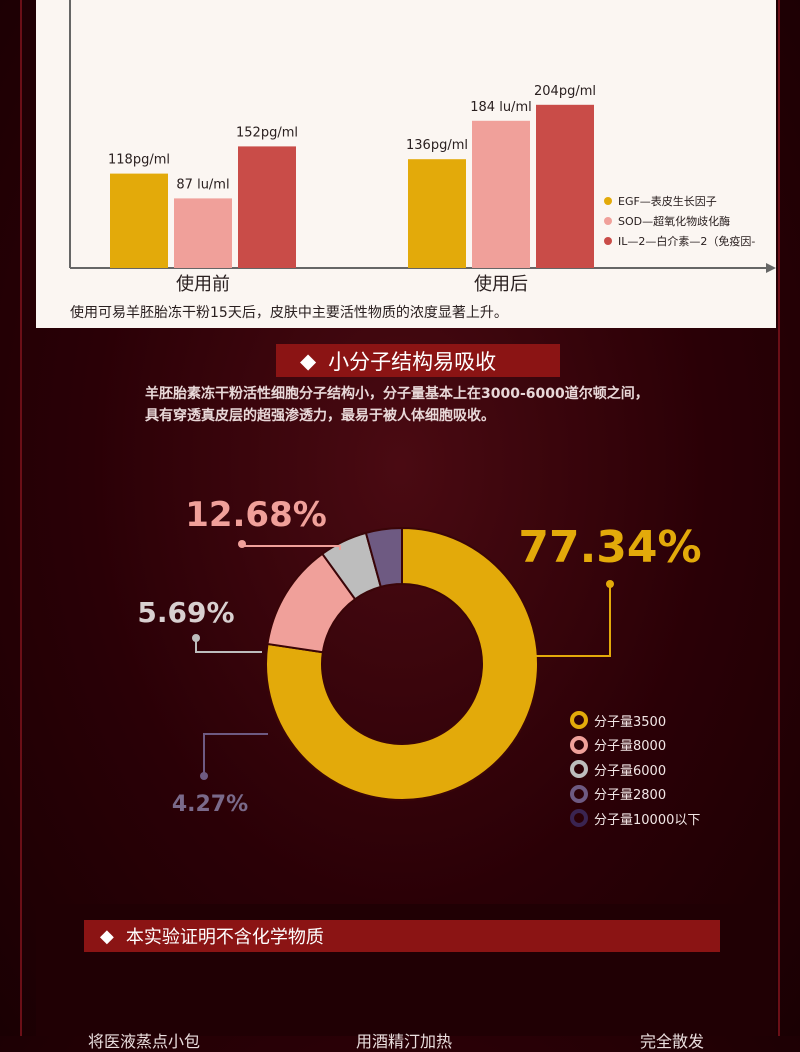 The image size is (800, 1052). I want to click on section-header-no-chemicals: ◆ 本实验证明不含化学物质, so click(402, 936).